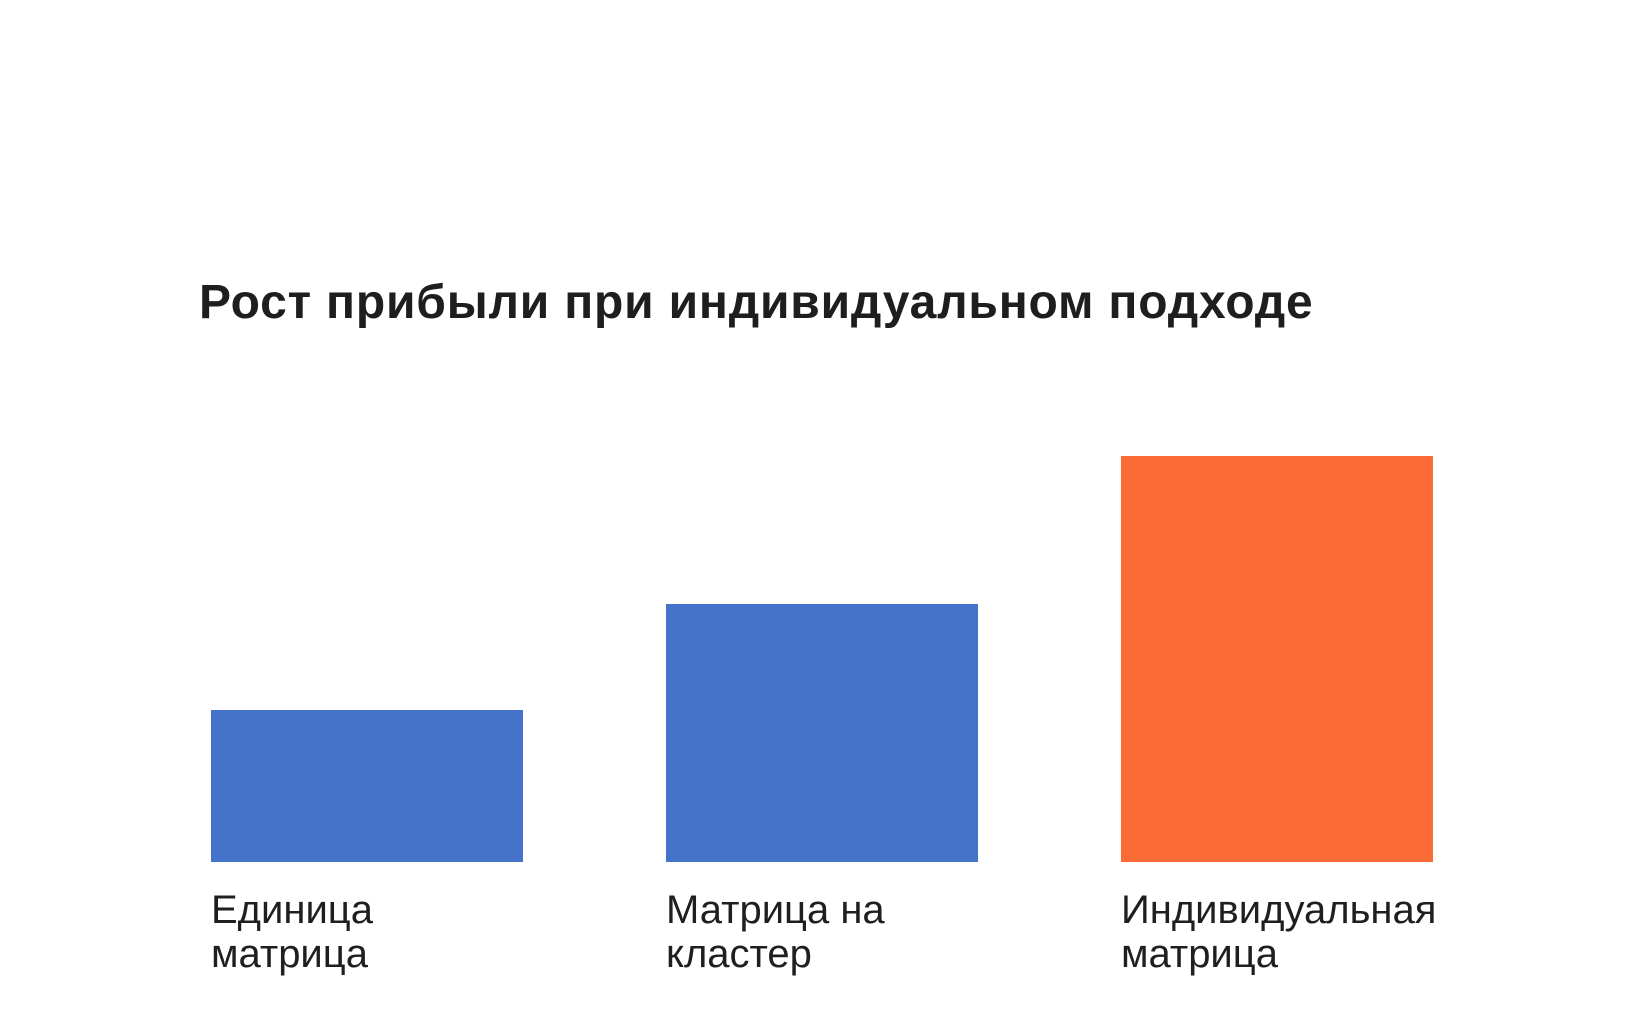 This screenshot has width=1636, height=1032. What do you see at coordinates (1279, 910) in the screenshot?
I see `bar-label-individualnaya-matritsa-line-1: Индивидуальная` at bounding box center [1279, 910].